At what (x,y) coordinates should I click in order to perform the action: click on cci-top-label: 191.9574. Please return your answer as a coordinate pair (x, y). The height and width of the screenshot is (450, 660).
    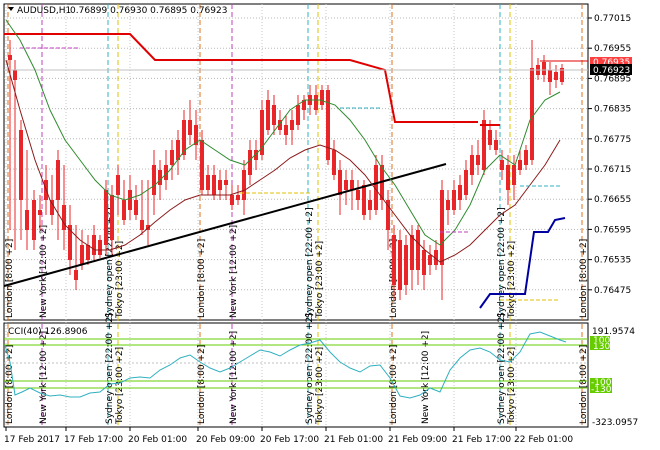
    Looking at the image, I should click on (613, 332).